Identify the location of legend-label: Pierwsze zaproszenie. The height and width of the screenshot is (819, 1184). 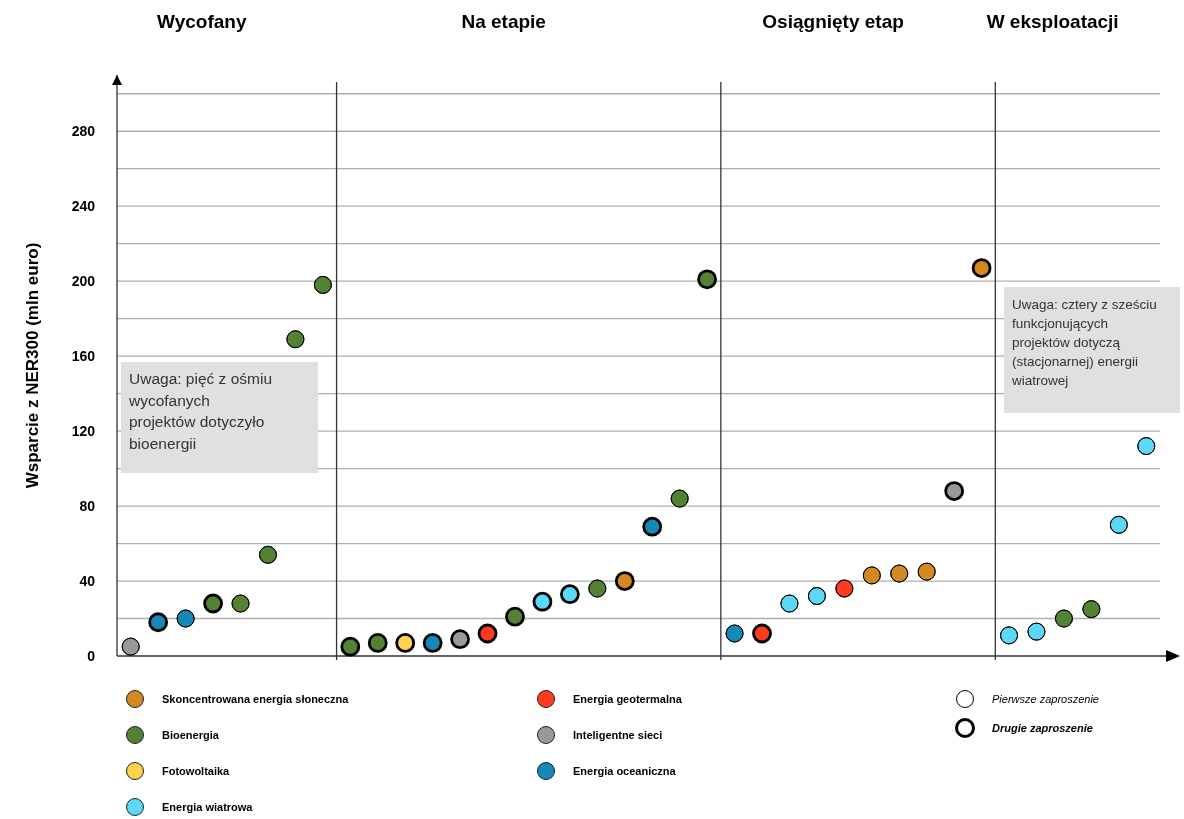
(1045, 698).